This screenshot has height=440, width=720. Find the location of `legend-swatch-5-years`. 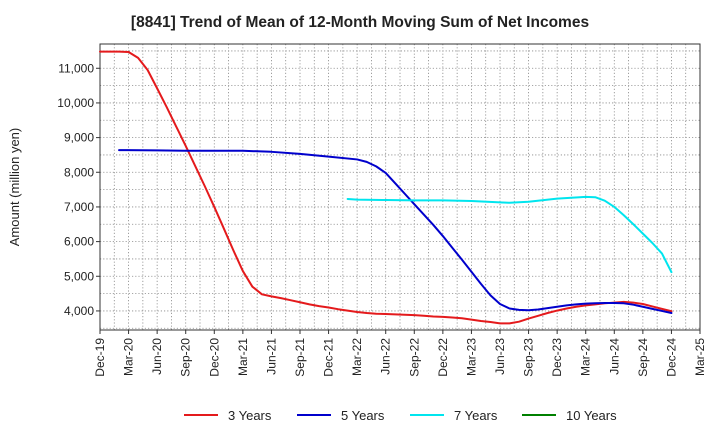

legend-swatch-5-years is located at coordinates (314, 415).